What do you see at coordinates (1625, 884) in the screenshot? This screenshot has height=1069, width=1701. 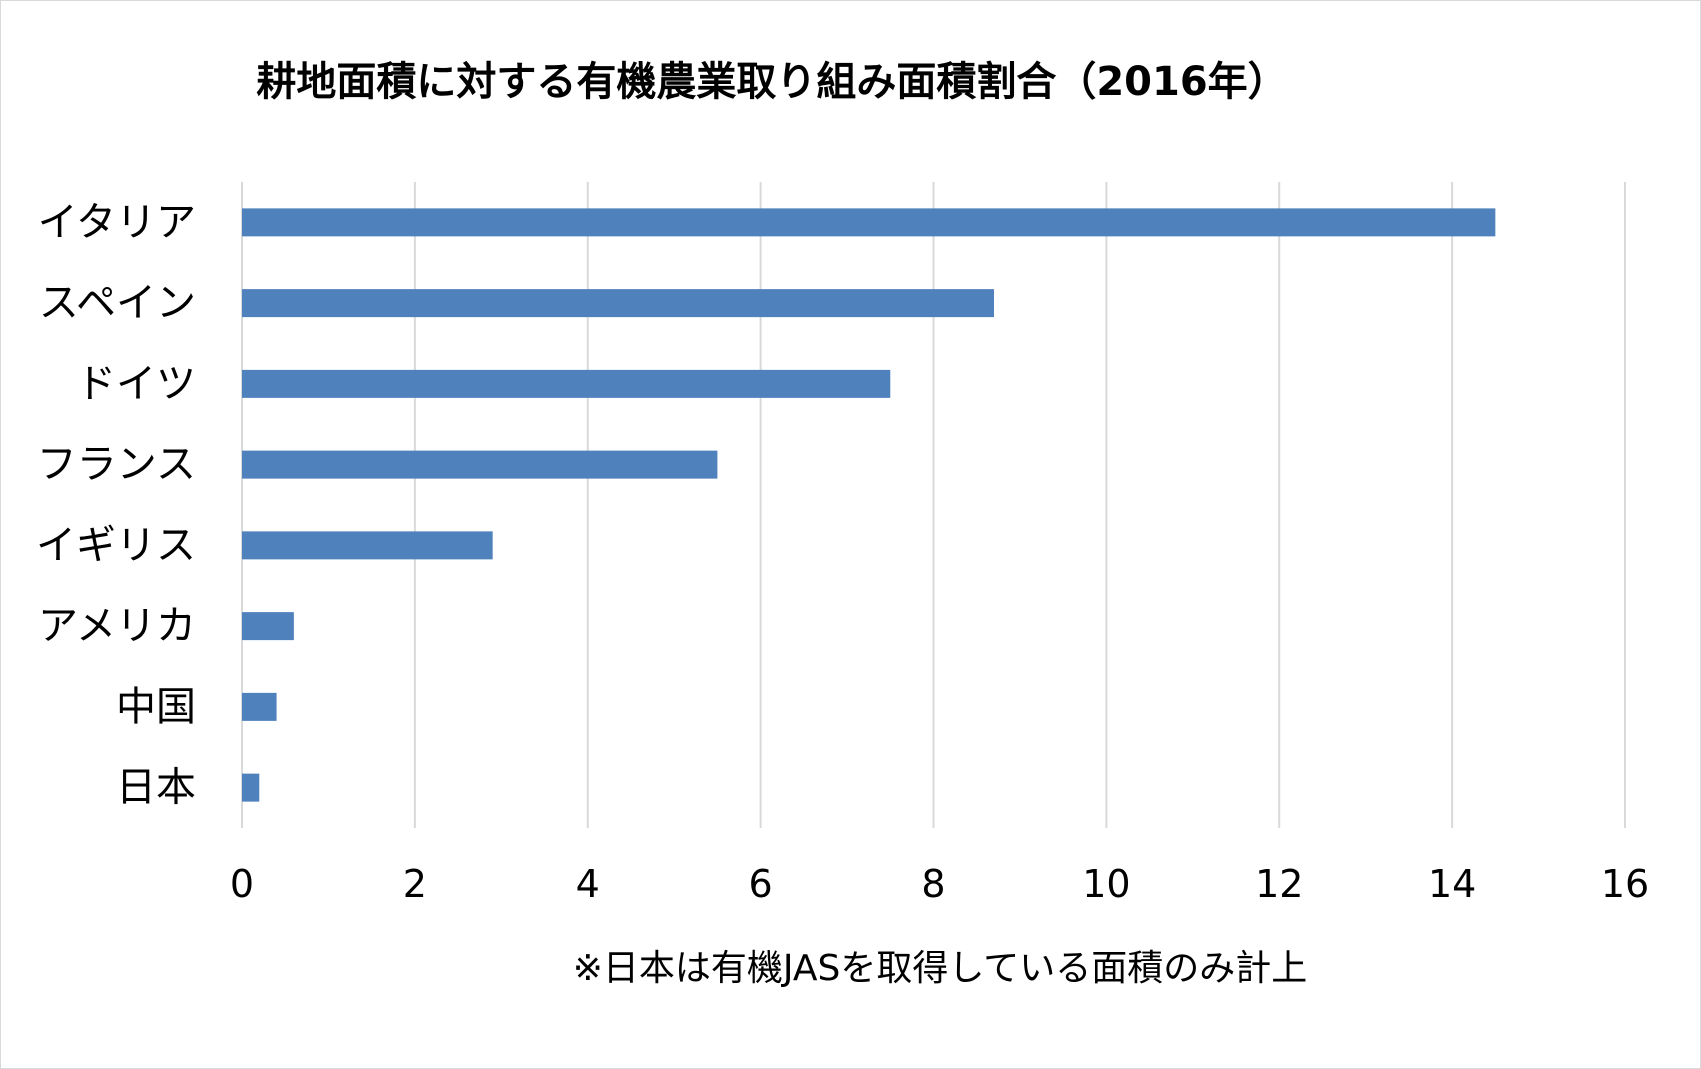 I see `x-tick-label: 16` at bounding box center [1625, 884].